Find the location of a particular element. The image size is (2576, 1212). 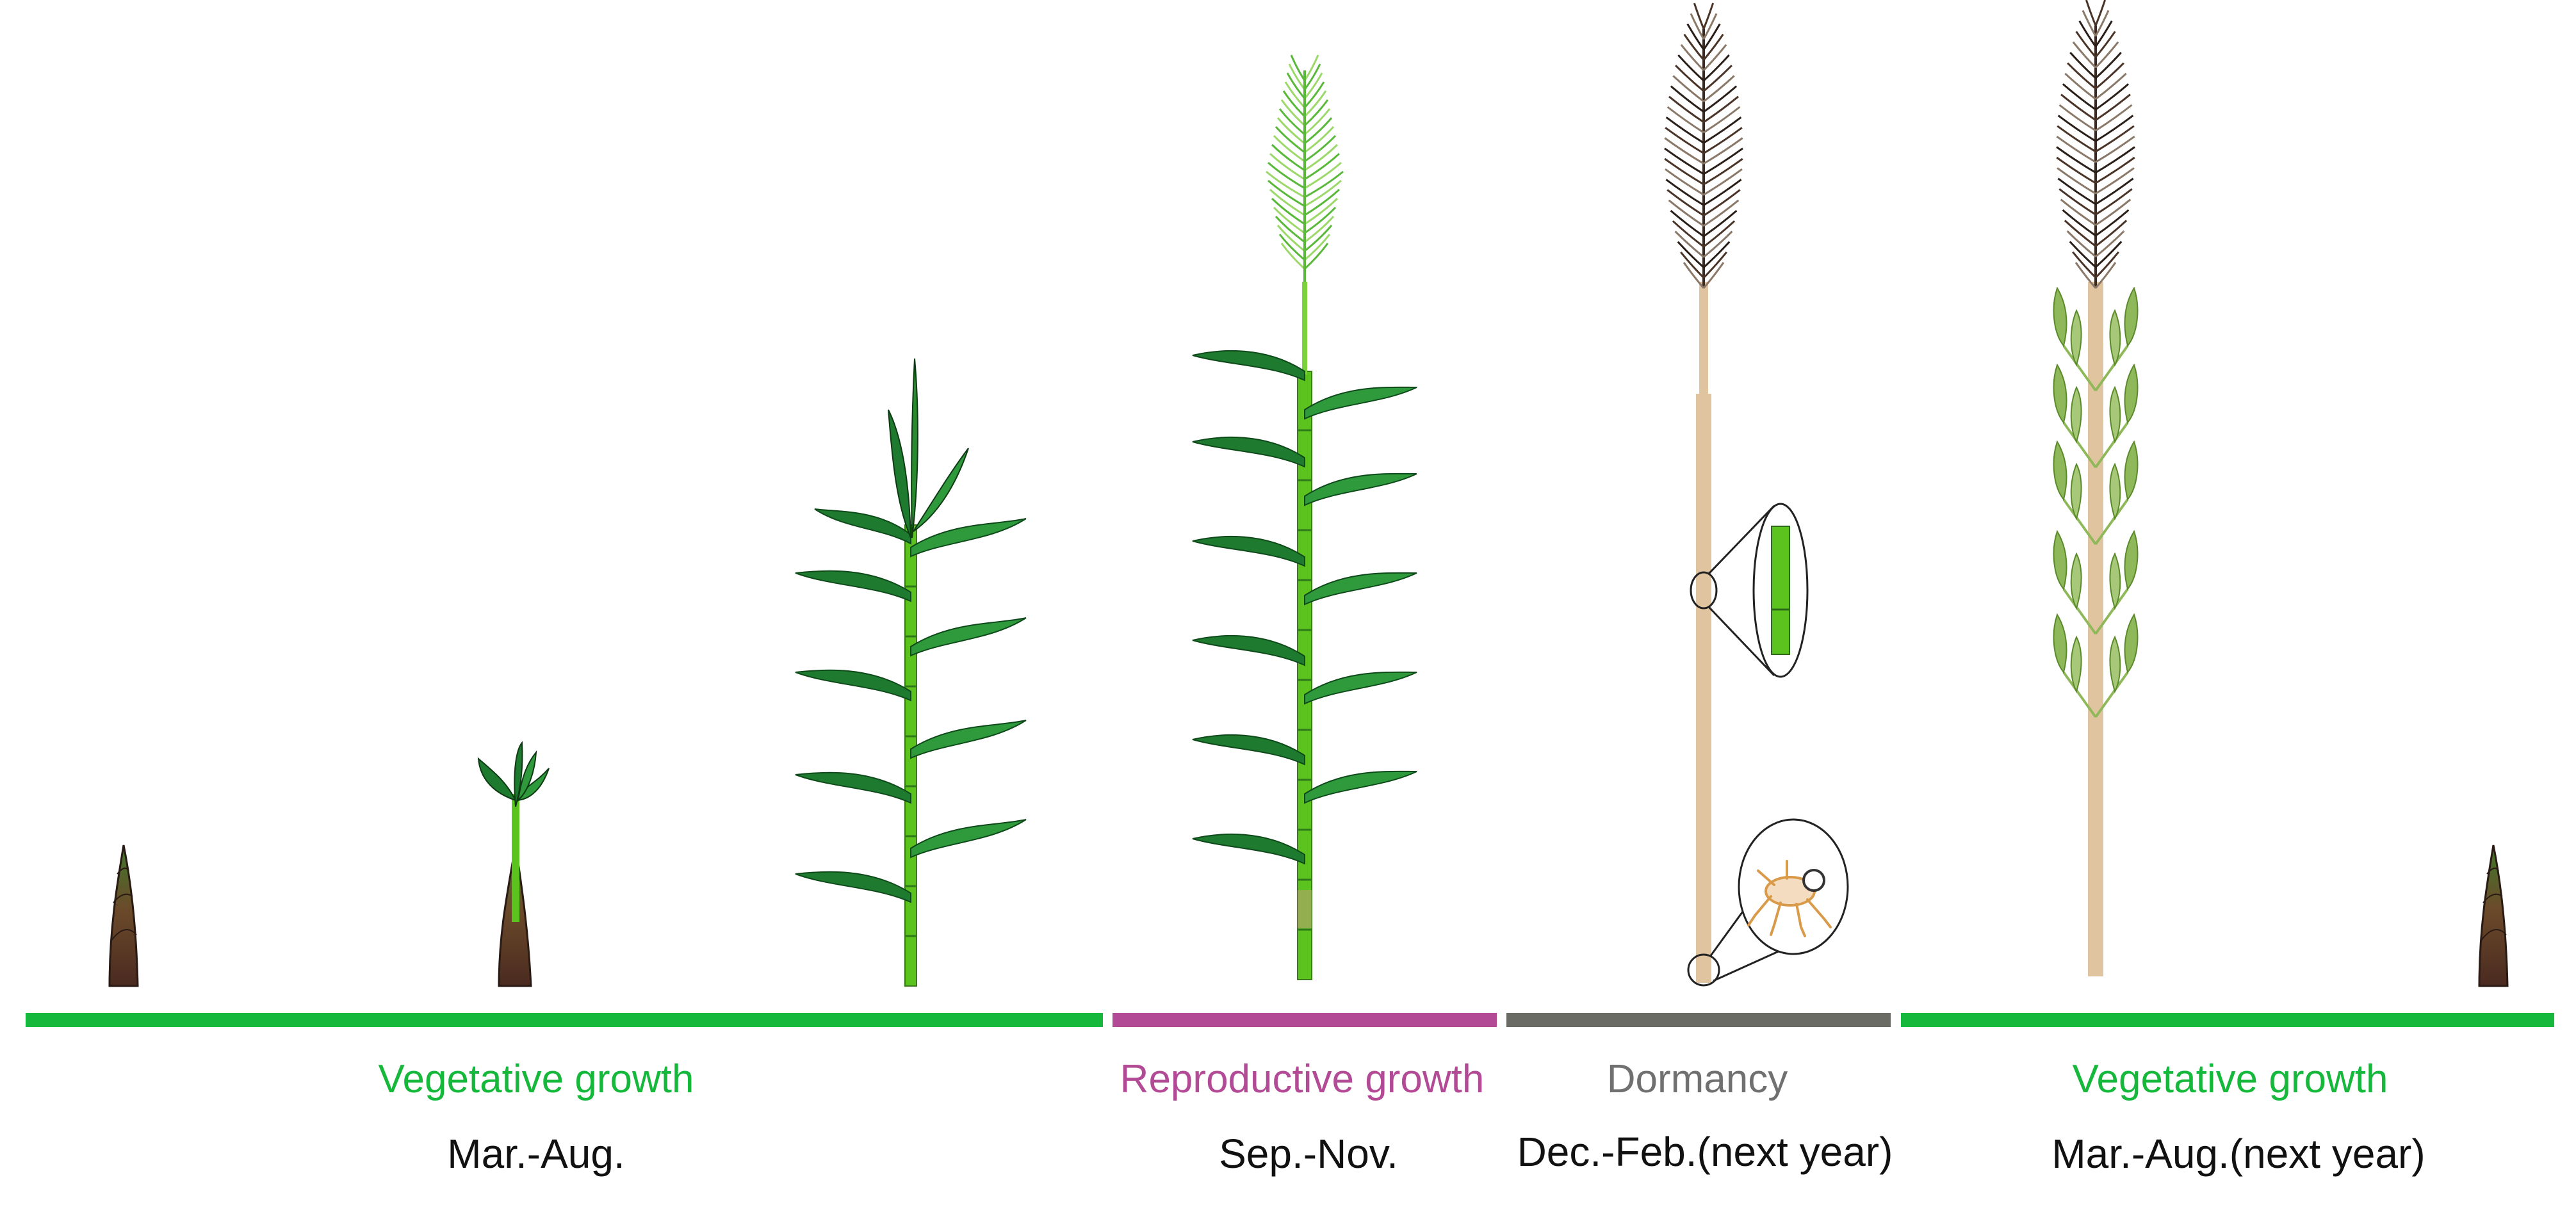

magnifier-insect-icon is located at coordinates (1768, 902).